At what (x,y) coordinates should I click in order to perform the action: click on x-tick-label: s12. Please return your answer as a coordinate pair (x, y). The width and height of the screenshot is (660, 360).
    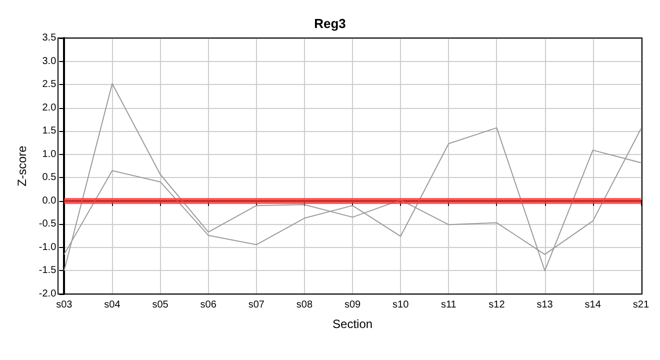
    Looking at the image, I should click on (497, 305).